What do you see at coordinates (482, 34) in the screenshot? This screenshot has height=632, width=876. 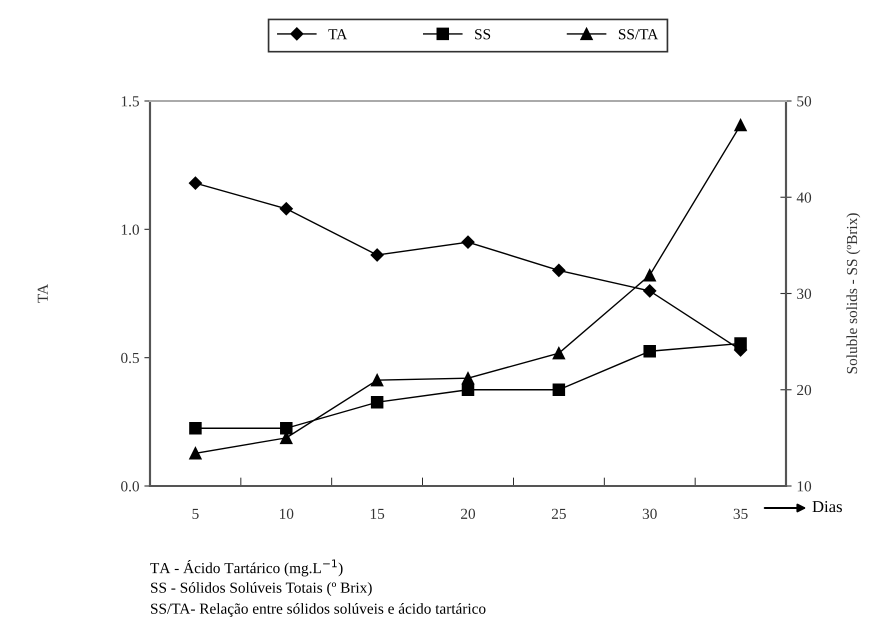 I see `legend-label: SS` at bounding box center [482, 34].